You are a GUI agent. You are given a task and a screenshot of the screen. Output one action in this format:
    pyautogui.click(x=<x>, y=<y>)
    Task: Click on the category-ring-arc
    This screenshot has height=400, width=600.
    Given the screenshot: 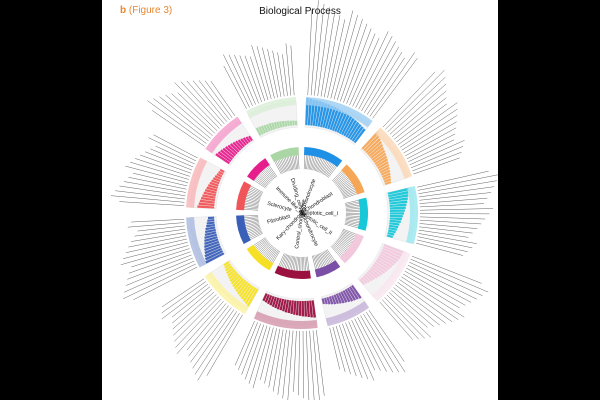 What is the action you would take?
    pyautogui.click(x=258, y=169)
    